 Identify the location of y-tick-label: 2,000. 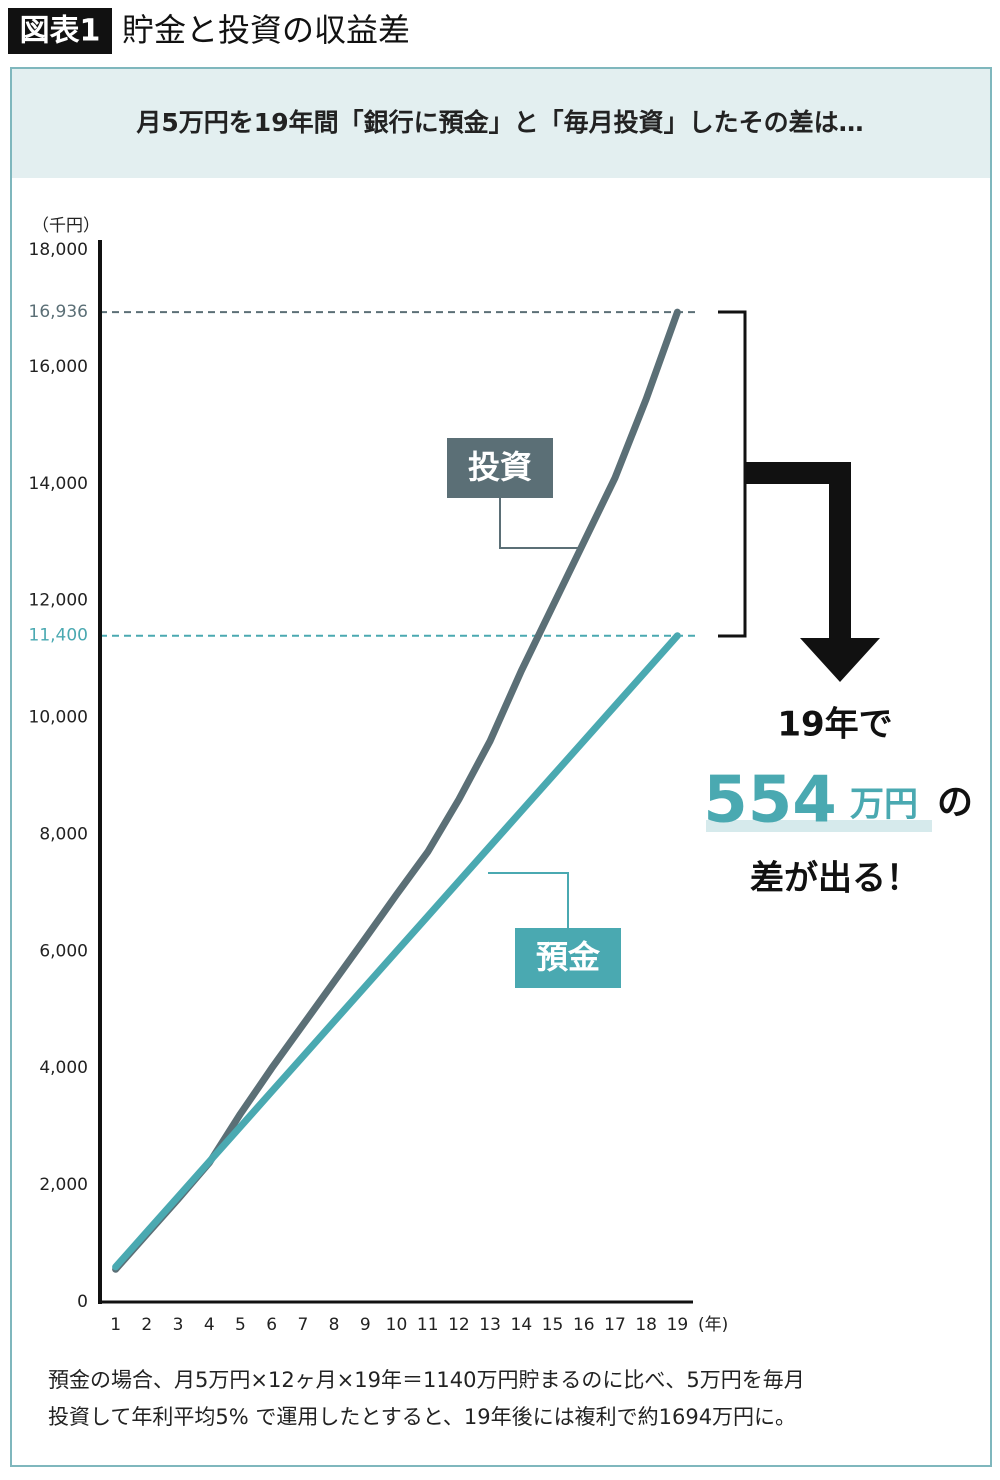
(63, 1185).